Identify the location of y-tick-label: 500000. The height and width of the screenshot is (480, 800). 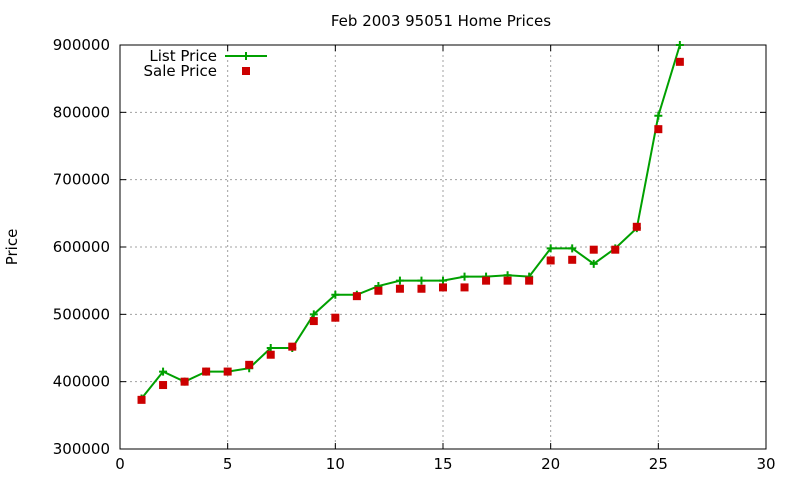
(81, 314).